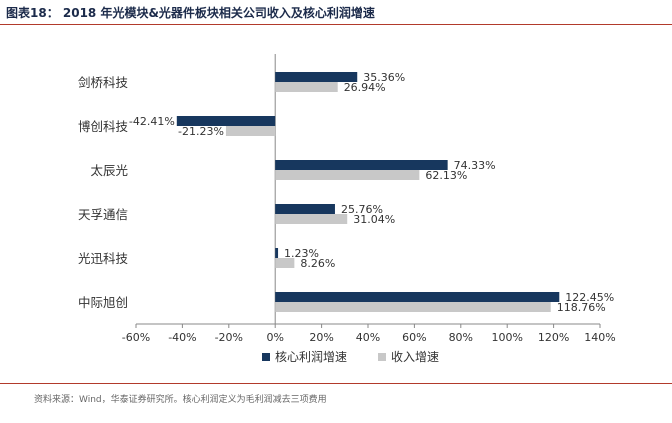 This screenshot has height=423, width=672. Describe the element at coordinates (103, 302) in the screenshot. I see `category-label: 中际旭创` at that location.